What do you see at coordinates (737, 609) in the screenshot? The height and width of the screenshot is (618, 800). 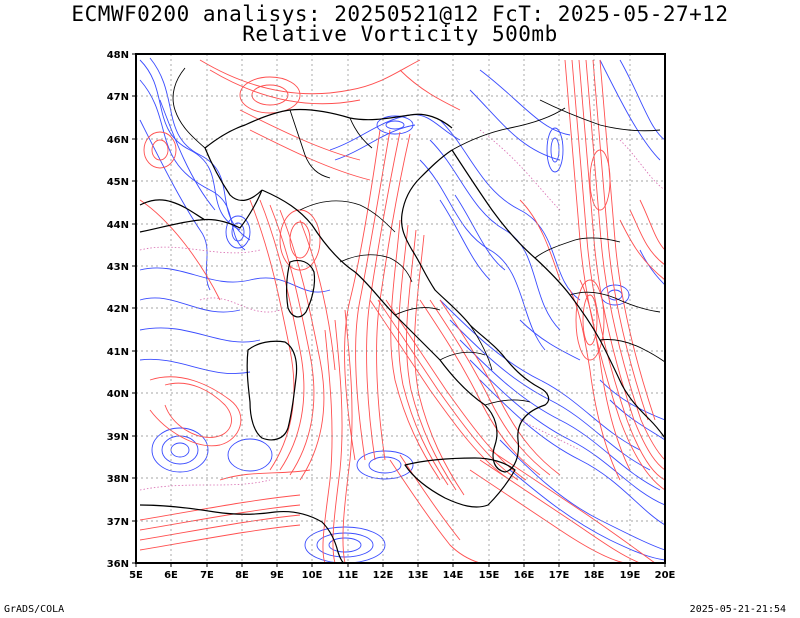 I see `render-timestamp: 2025-05-21-21:54` at bounding box center [737, 609].